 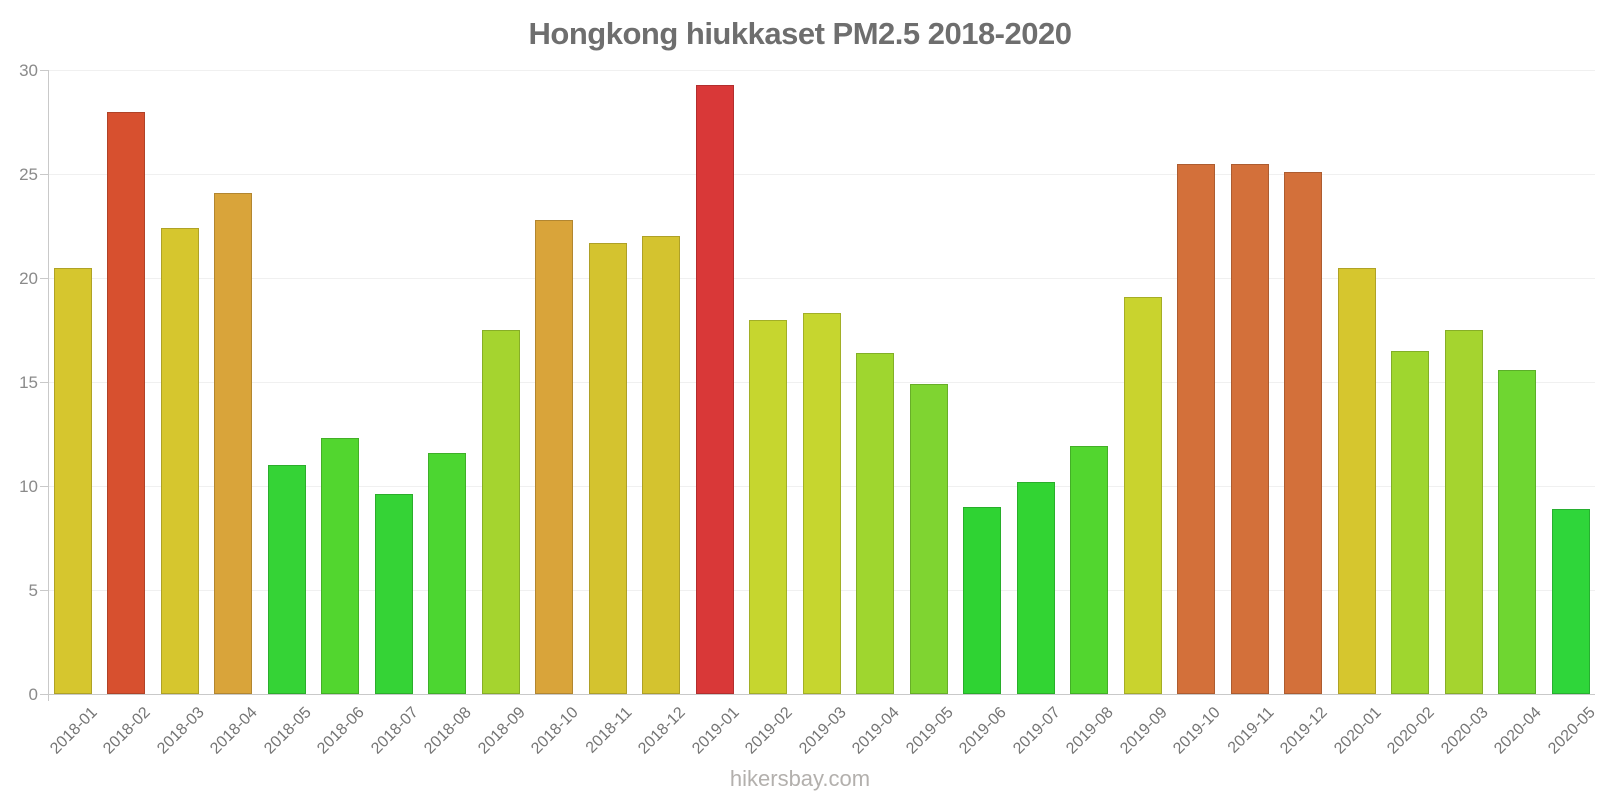 What do you see at coordinates (341, 731) in the screenshot?
I see `x-tick-label: 2018-06` at bounding box center [341, 731].